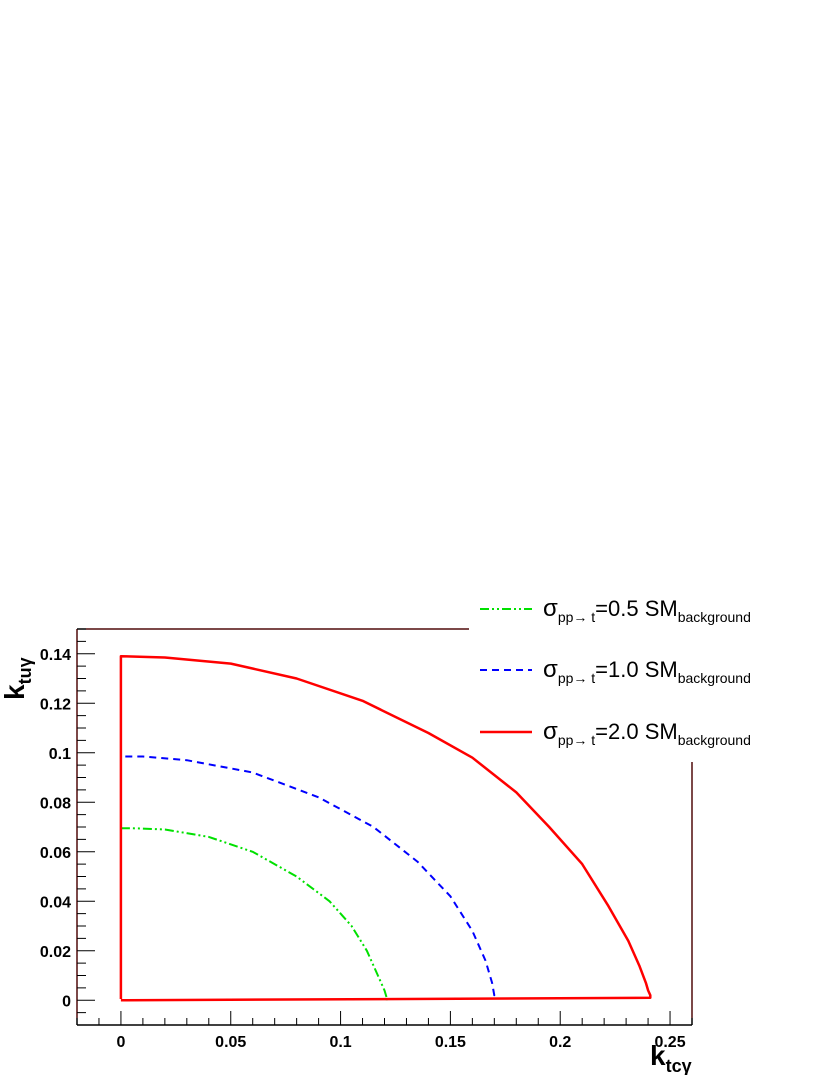  What do you see at coordinates (560, 1042) in the screenshot?
I see `x-tick-label: 0.2` at bounding box center [560, 1042].